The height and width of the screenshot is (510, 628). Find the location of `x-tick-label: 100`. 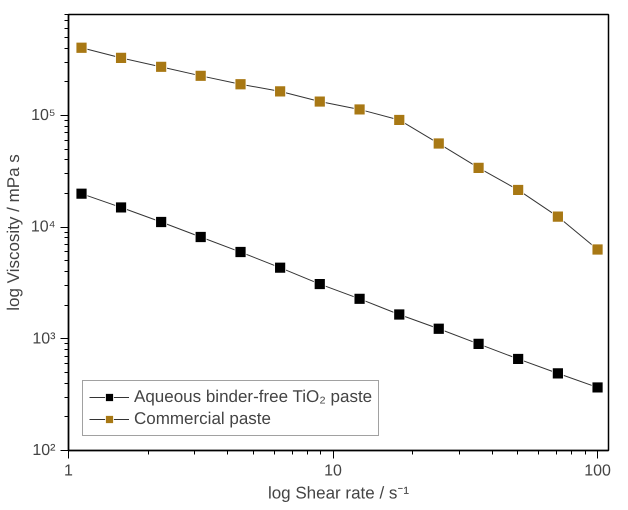

x-tick-label: 100 is located at coordinates (597, 471).